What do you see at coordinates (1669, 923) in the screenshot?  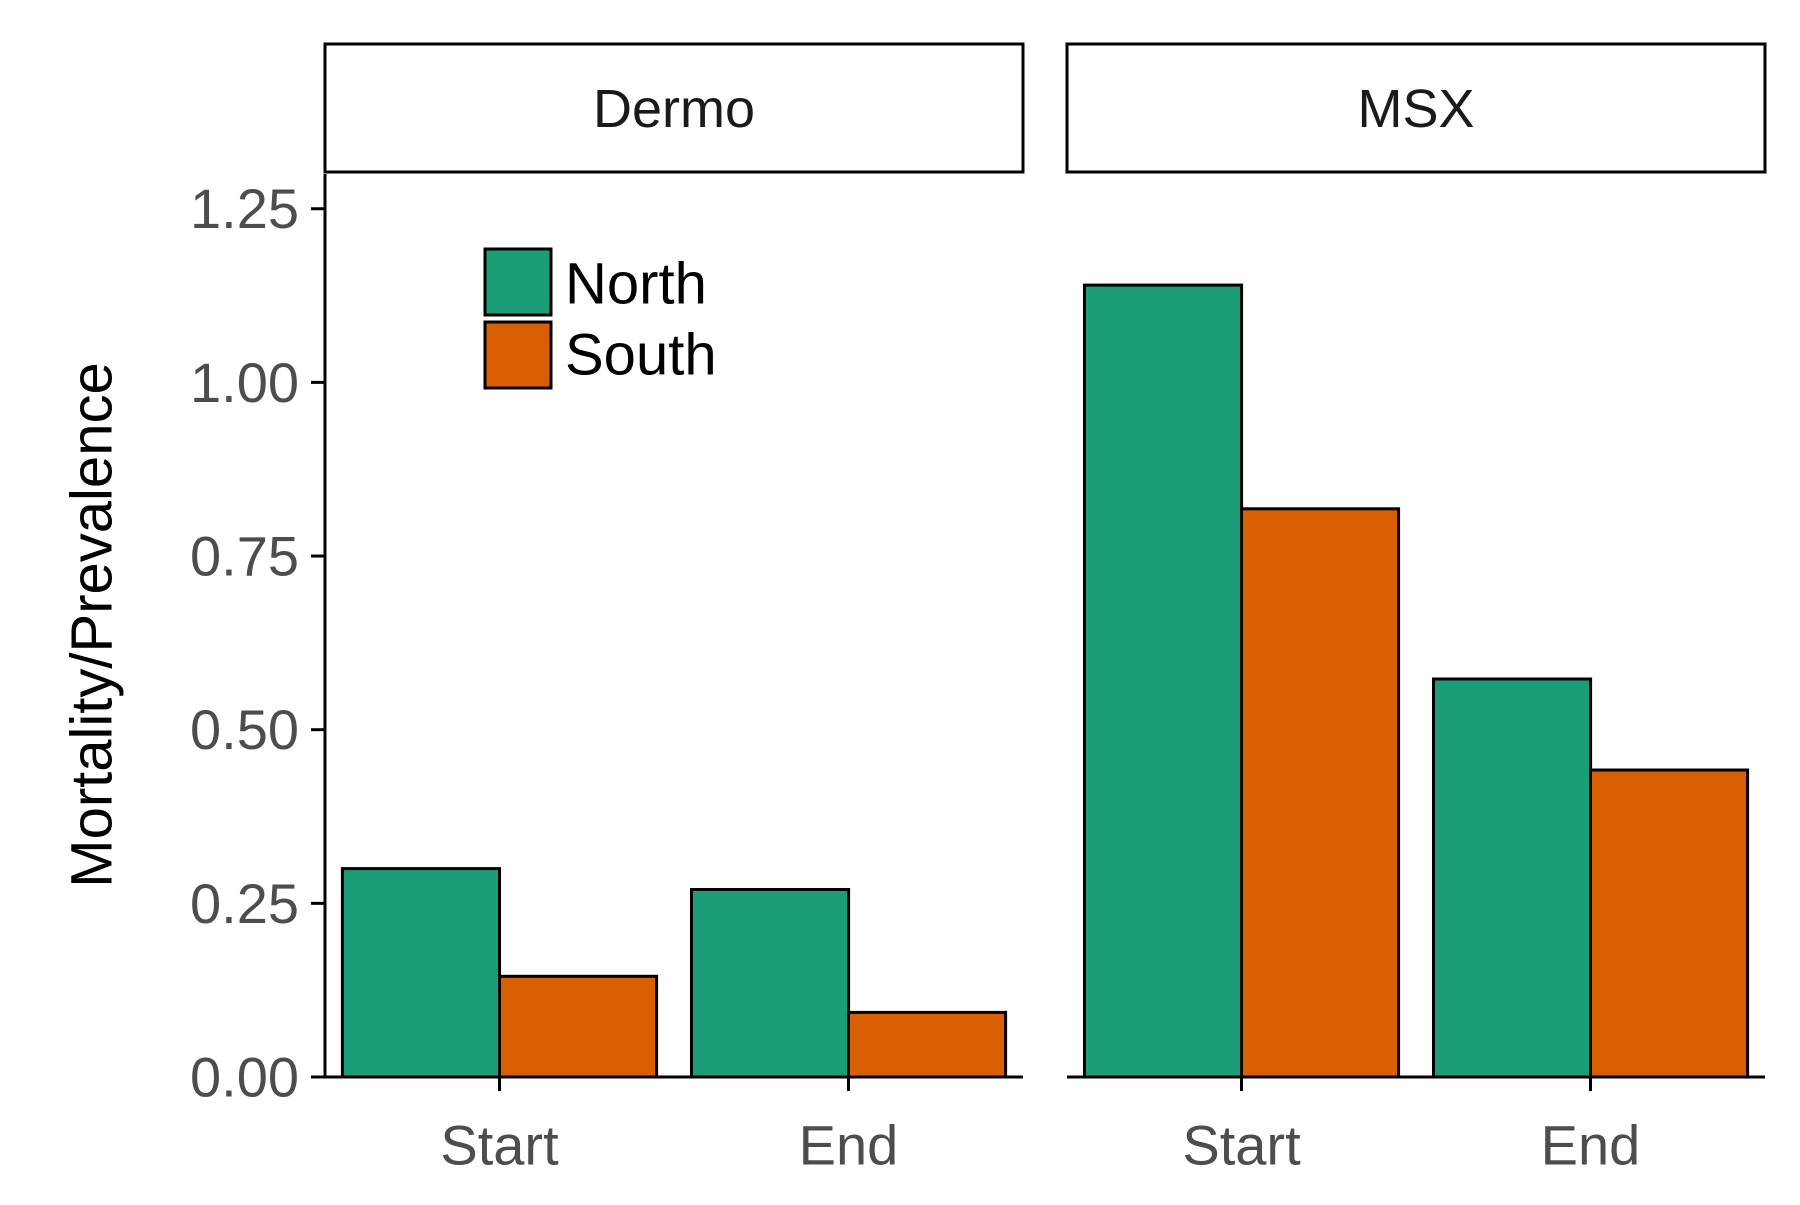 I see `bar-msx-end-south` at bounding box center [1669, 923].